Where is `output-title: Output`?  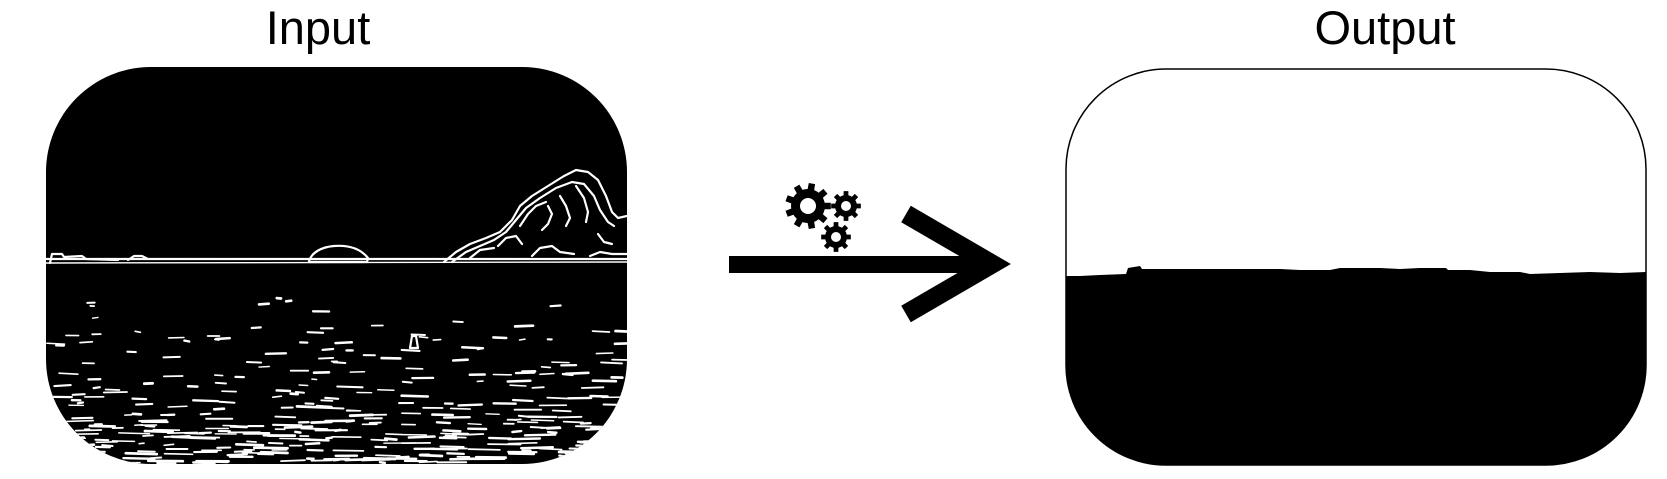 output-title: Output is located at coordinates (1385, 27).